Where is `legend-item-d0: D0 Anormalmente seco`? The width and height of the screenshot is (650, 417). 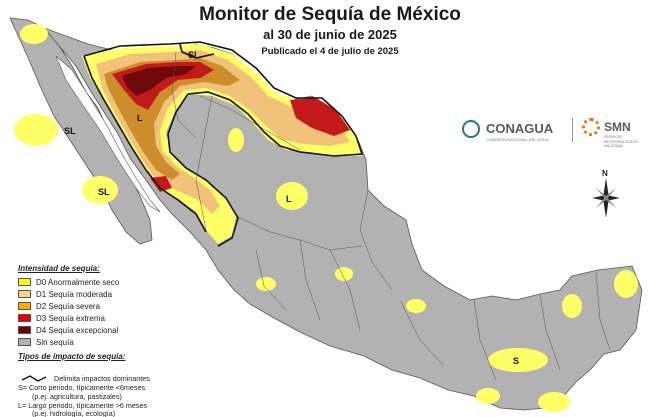 legend-item-d0: D0 Anormalmente seco is located at coordinates (68, 282).